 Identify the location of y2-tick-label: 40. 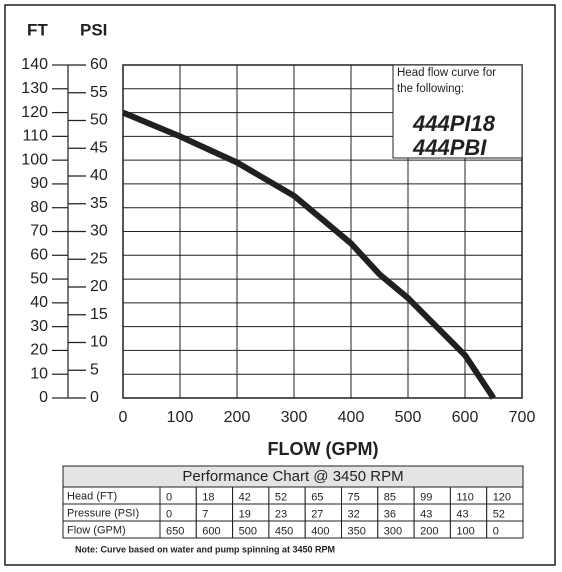
(99, 175).